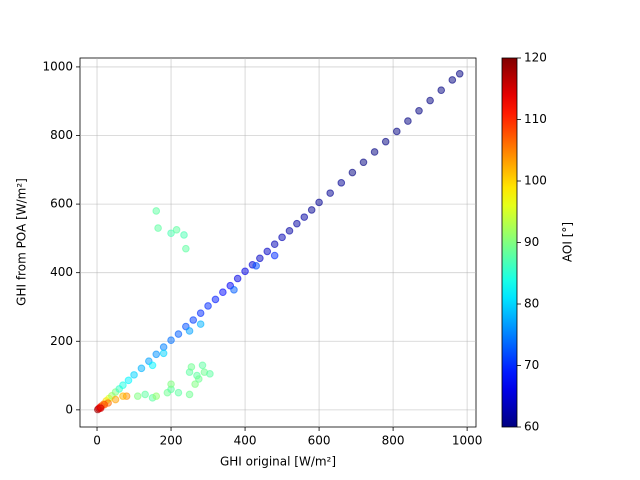  Describe the element at coordinates (61, 135) in the screenshot. I see `y-tick-label: 800` at that location.